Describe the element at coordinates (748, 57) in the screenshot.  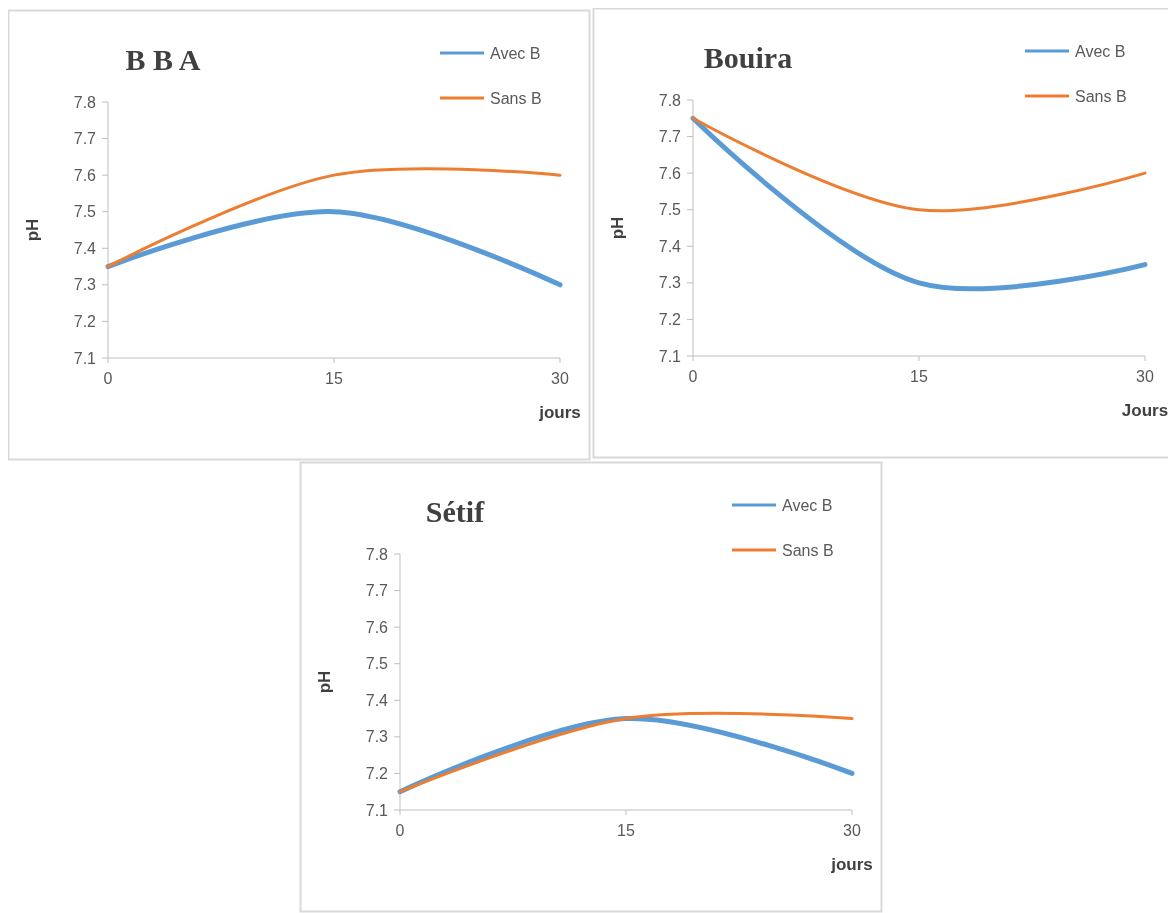
I see `chart-title: Bouira` at that location.